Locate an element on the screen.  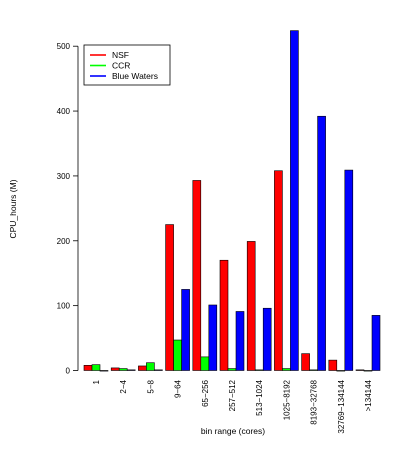
y-axis: 0 100 200 300 400 500 is located at coordinates (68, 209).